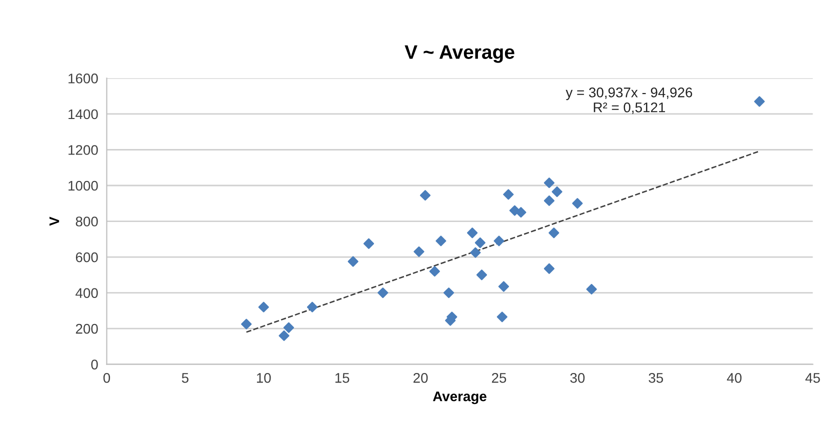 The height and width of the screenshot is (447, 821). Describe the element at coordinates (55, 221) in the screenshot. I see `y-axis-title: V` at that location.